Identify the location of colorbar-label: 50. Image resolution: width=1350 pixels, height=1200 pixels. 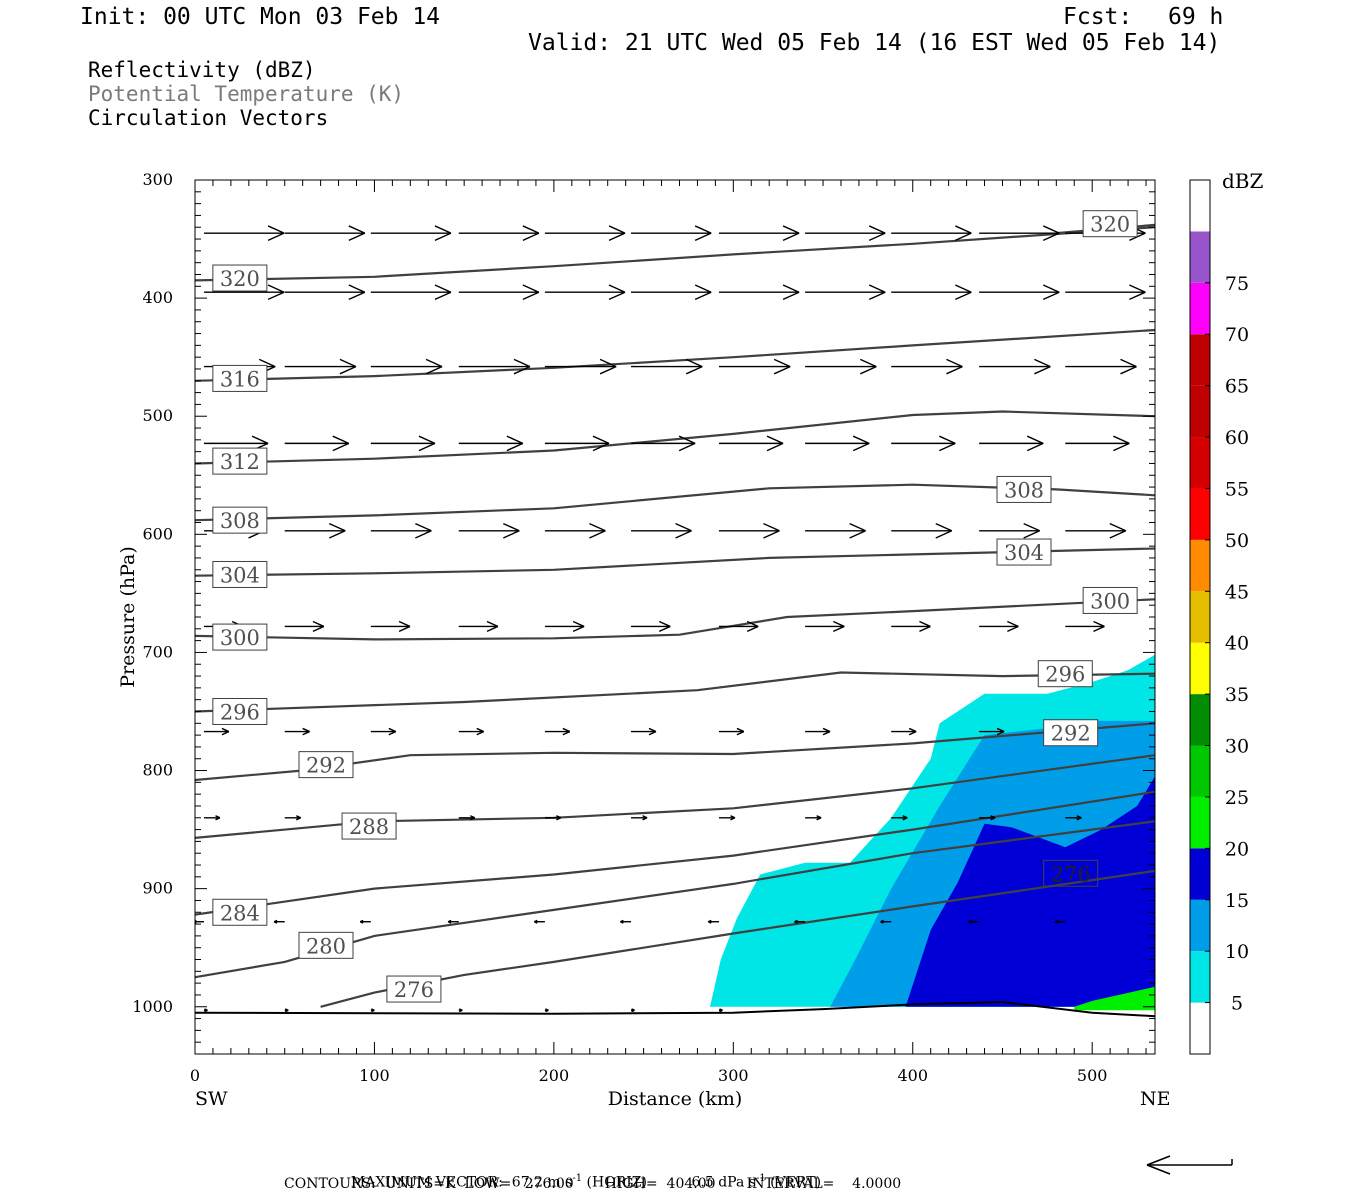
(1237, 541).